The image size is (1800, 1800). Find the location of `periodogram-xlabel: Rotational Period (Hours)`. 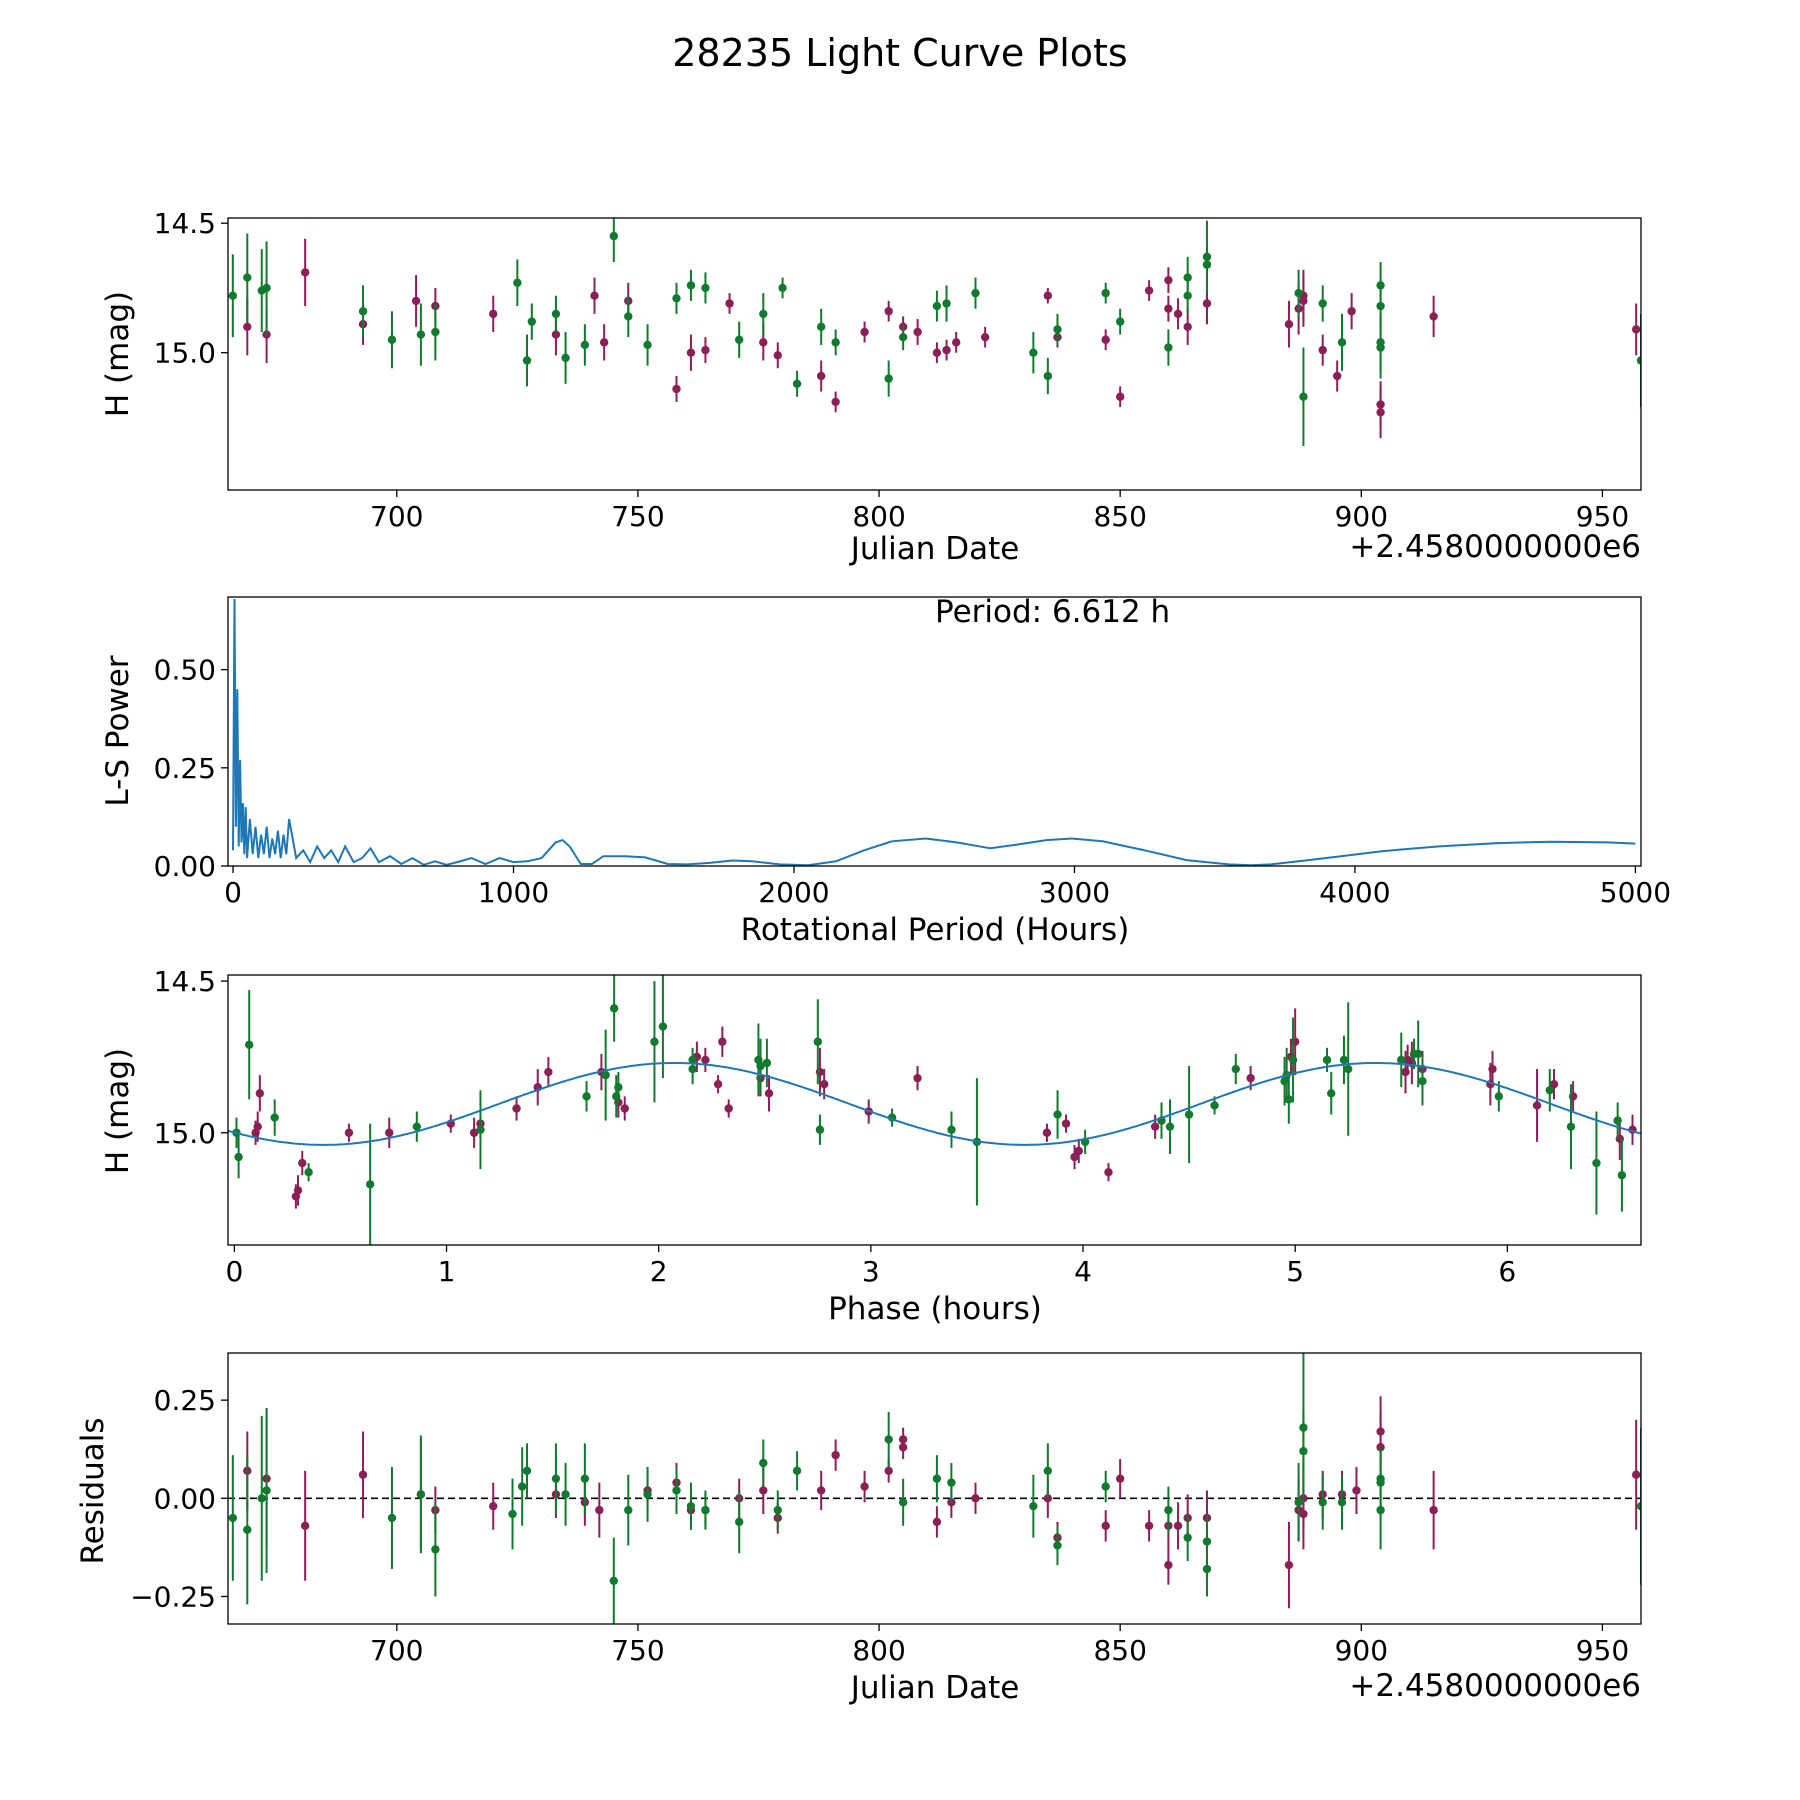

periodogram-xlabel: Rotational Period (Hours) is located at coordinates (935, 930).